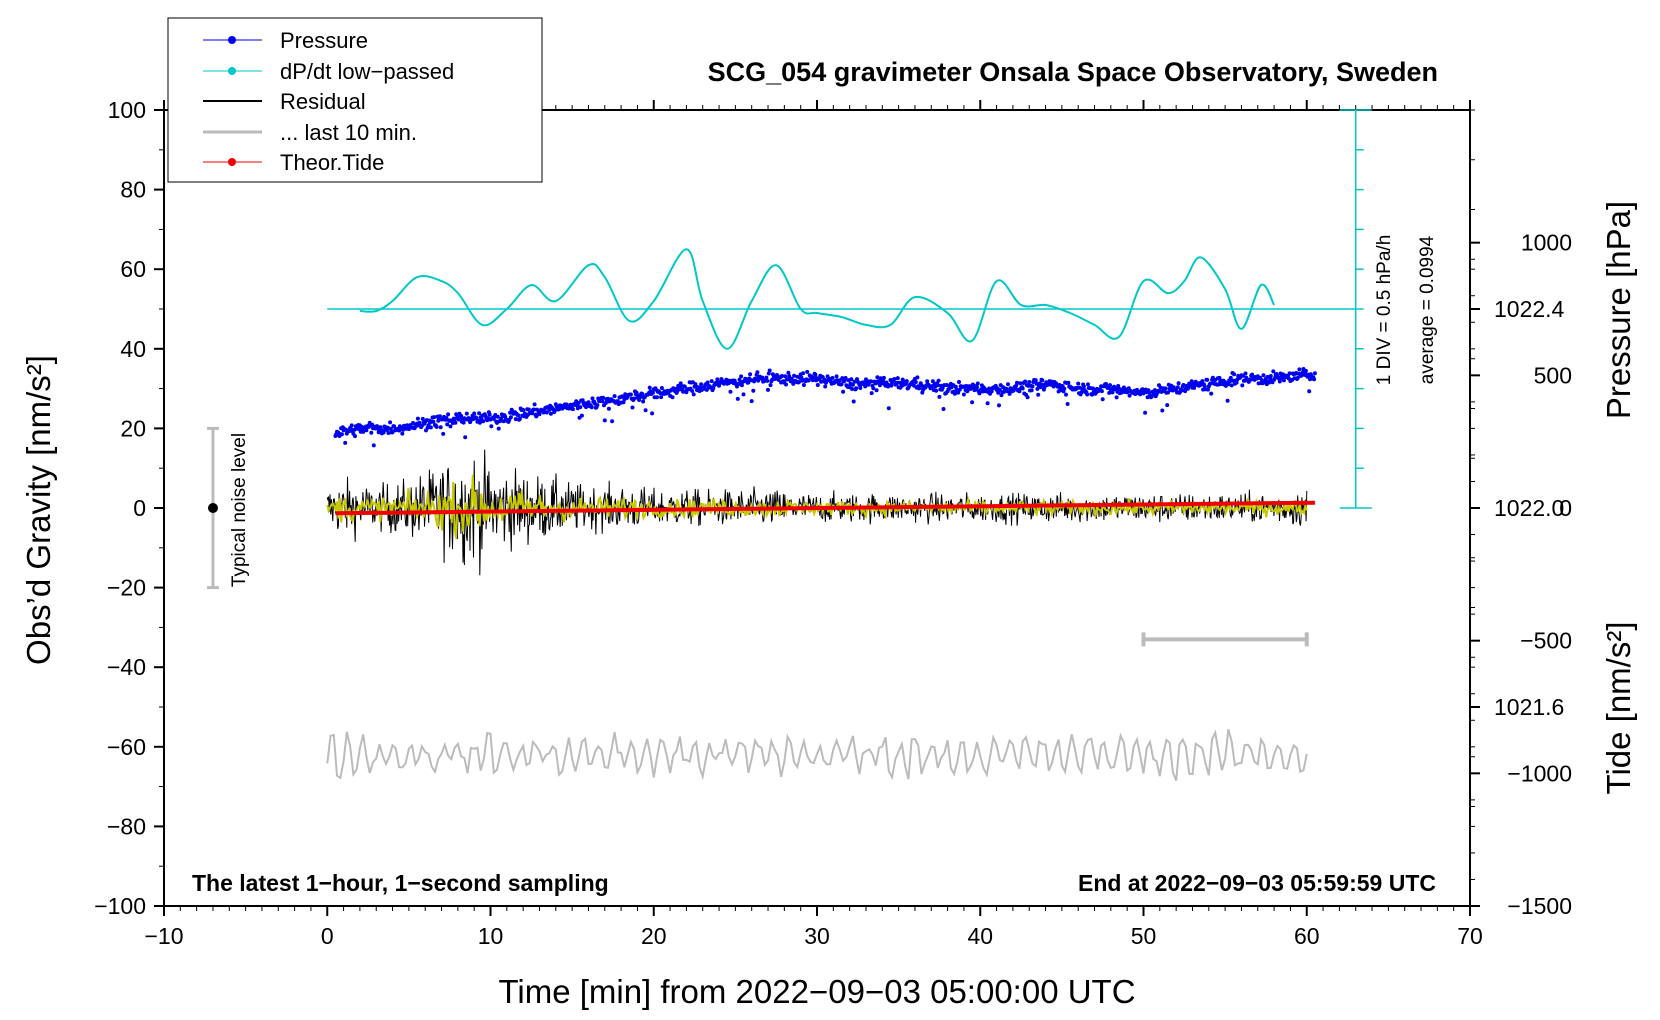  Describe the element at coordinates (817, 936) in the screenshot. I see `x-tick-label: 30` at that location.